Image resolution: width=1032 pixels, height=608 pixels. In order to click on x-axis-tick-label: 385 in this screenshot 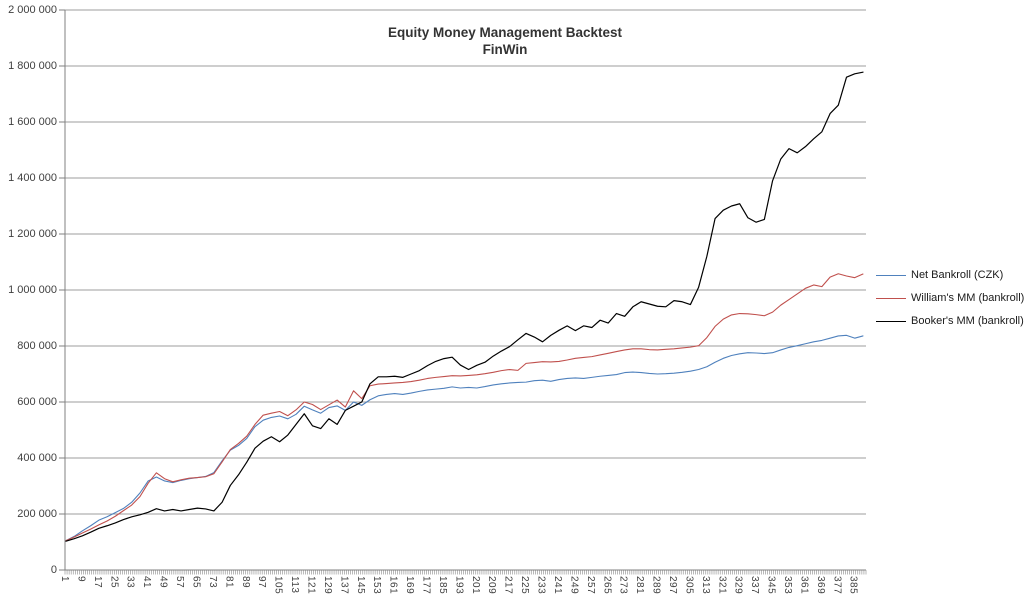, I will do `click(853, 585)`.